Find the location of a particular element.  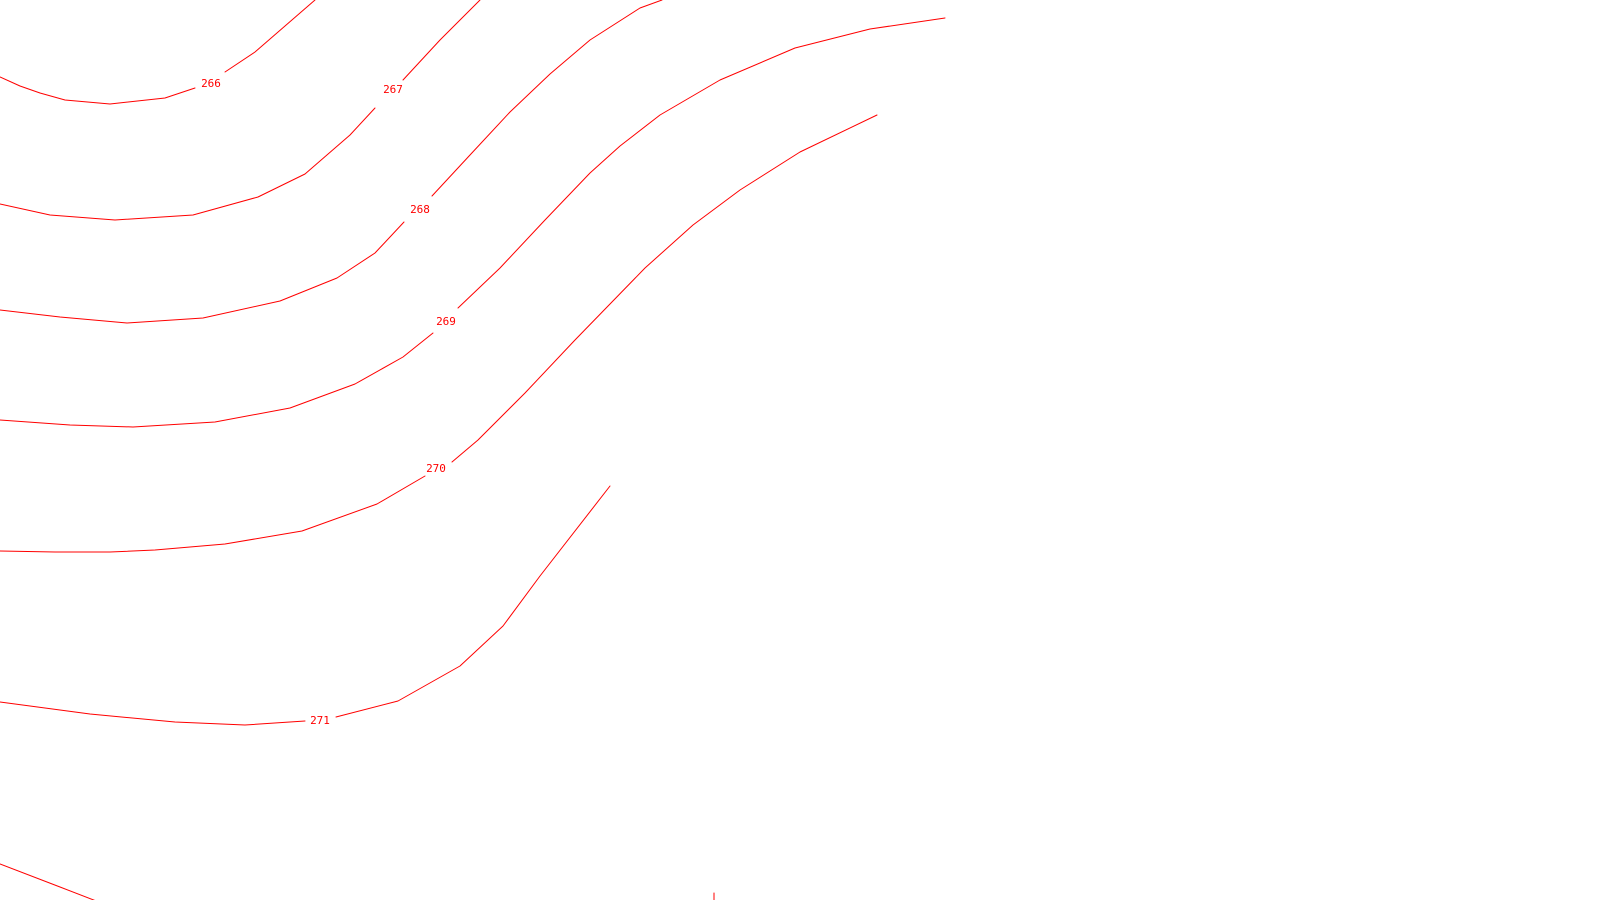

contour-label-269: 269 is located at coordinates (446, 321).